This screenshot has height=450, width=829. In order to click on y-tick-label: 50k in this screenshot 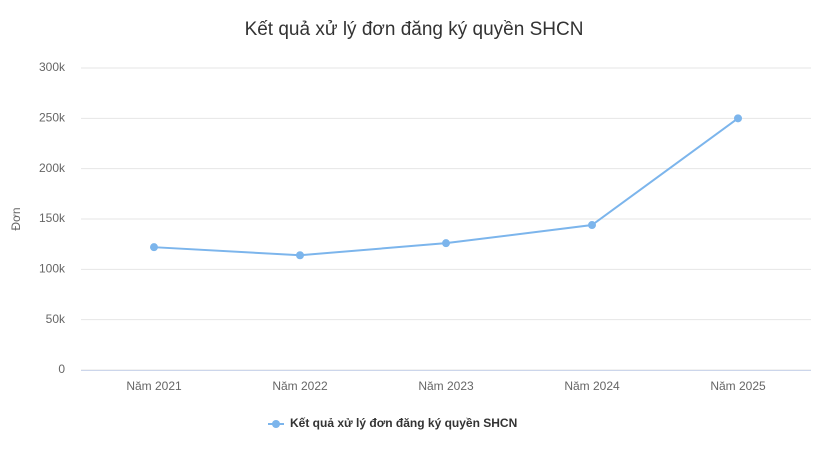, I will do `click(56, 319)`.